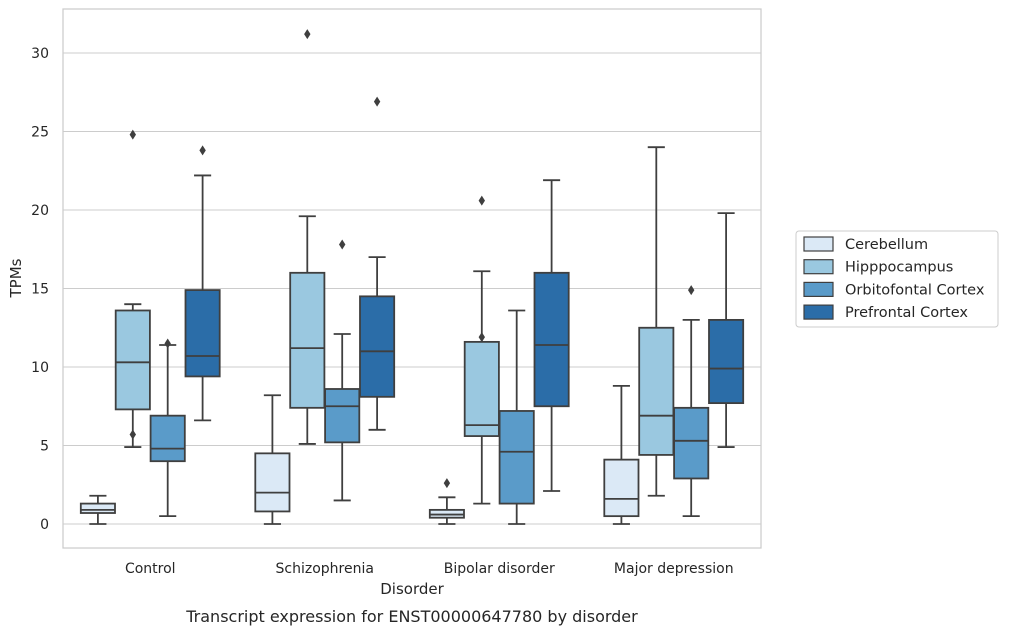 Image resolution: width=1009 pixels, height=634 pixels. I want to click on x-axis-title: Disorder, so click(412, 589).